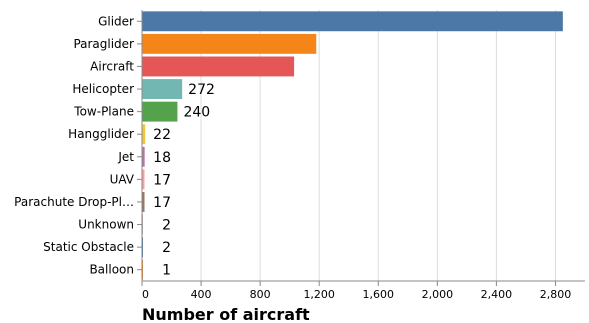  Describe the element at coordinates (145, 294) in the screenshot. I see `x-tick-label: 0` at that location.